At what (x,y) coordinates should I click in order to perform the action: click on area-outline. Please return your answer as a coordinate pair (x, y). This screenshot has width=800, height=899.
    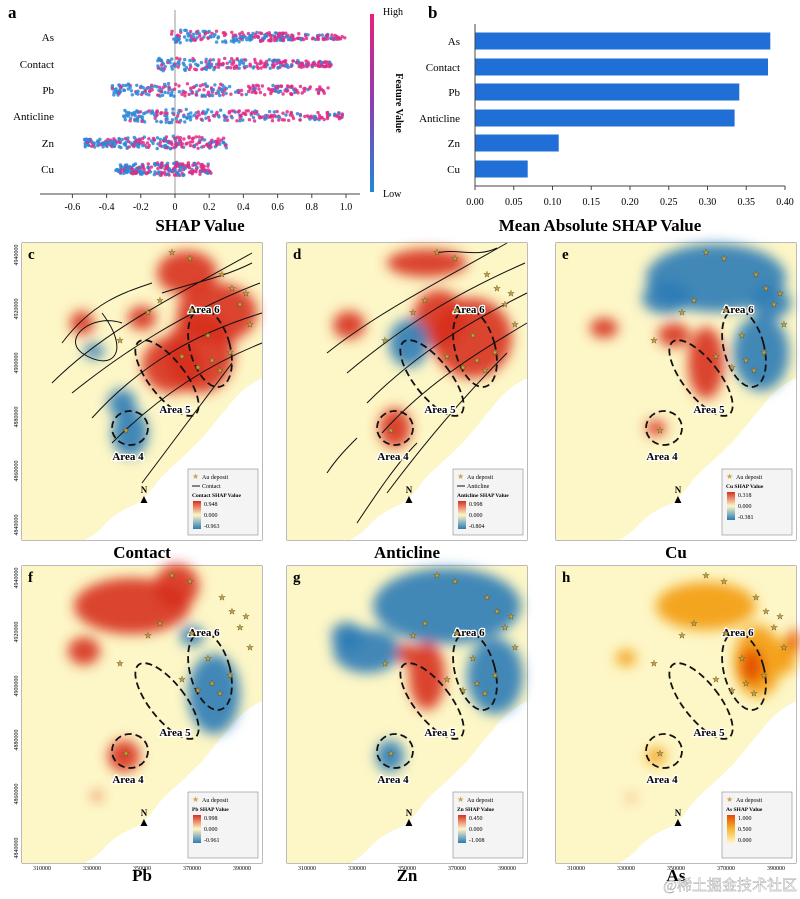
    Looking at the image, I should click on (664, 428).